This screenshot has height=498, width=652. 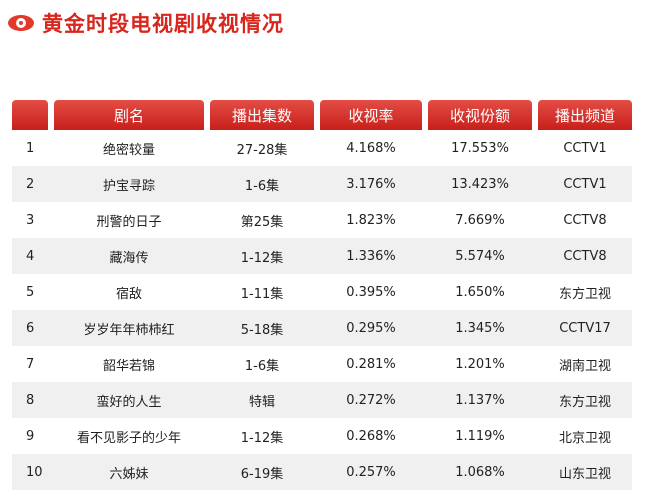 What do you see at coordinates (480, 184) in the screenshot?
I see `cell-share: 13.423%` at bounding box center [480, 184].